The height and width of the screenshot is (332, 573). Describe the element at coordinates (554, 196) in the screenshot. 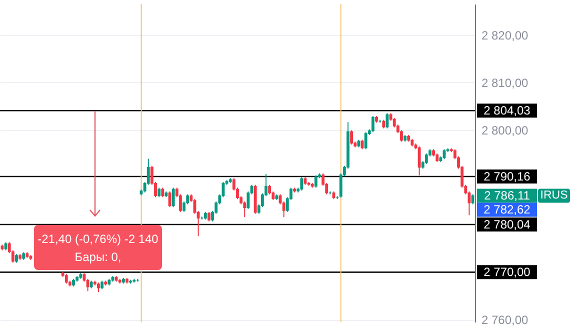

I see `text: IRUS` at that location.